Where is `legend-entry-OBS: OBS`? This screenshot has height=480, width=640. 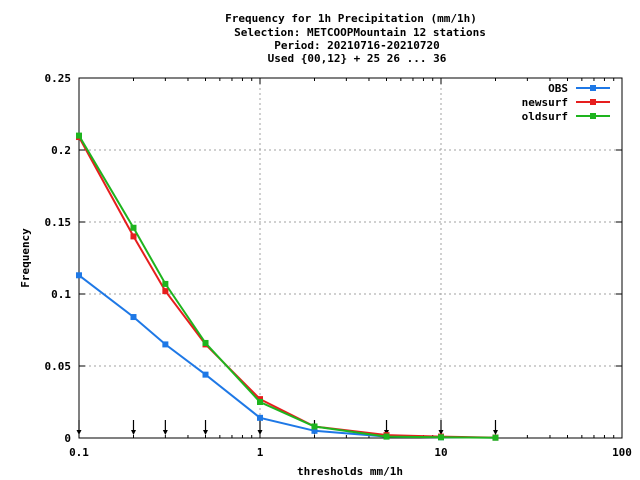
legend-entry-OBS: OBS is located at coordinates (579, 88).